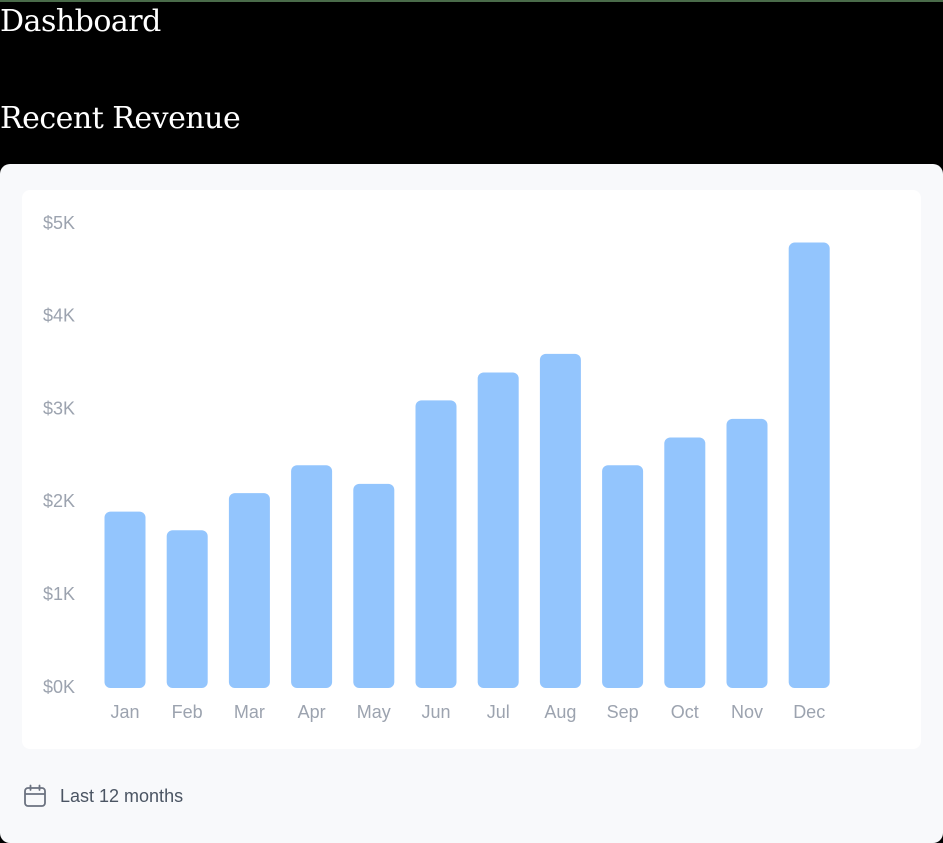  I want to click on x-tick-label: Feb, so click(187, 712).